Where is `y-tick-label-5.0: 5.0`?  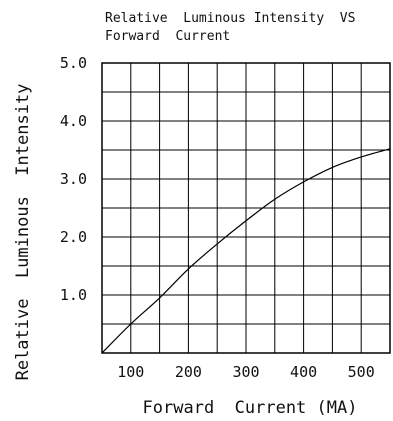 y-tick-label-5.0: 5.0 is located at coordinates (73, 63).